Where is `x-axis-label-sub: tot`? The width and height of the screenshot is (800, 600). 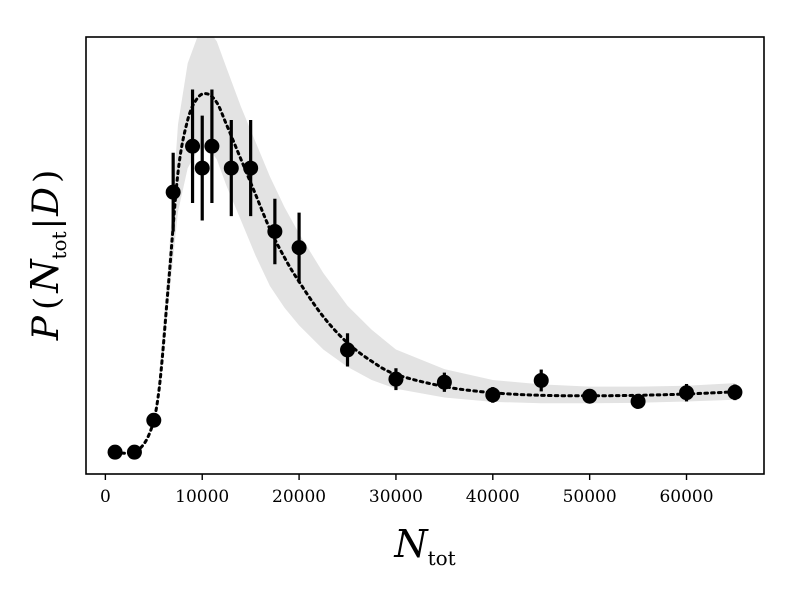
x-axis-label-sub: tot is located at coordinates (442, 558).